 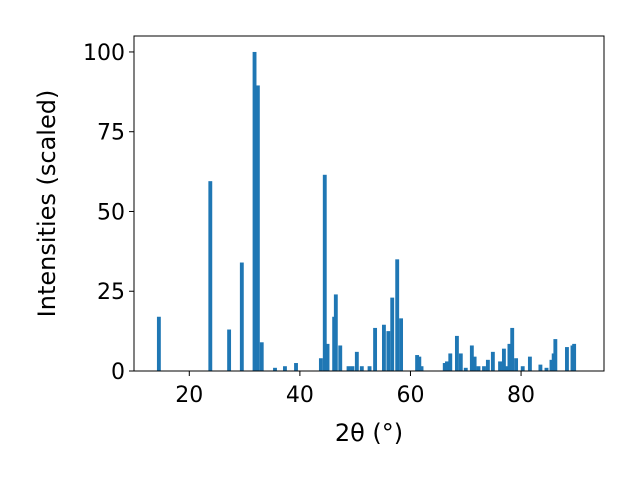 What do you see at coordinates (111, 133) in the screenshot?
I see `y-tick-label: 75` at bounding box center [111, 133].